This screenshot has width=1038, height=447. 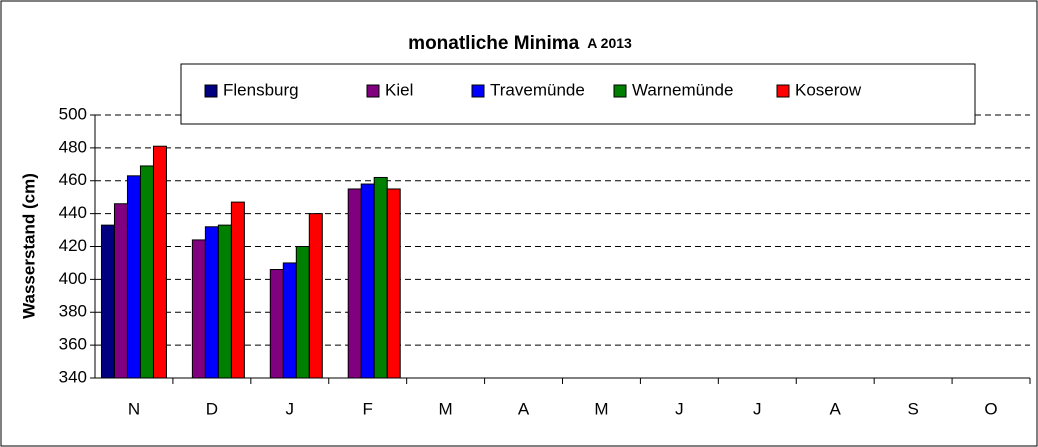 I want to click on legend-label: Koserow, so click(x=828, y=89).